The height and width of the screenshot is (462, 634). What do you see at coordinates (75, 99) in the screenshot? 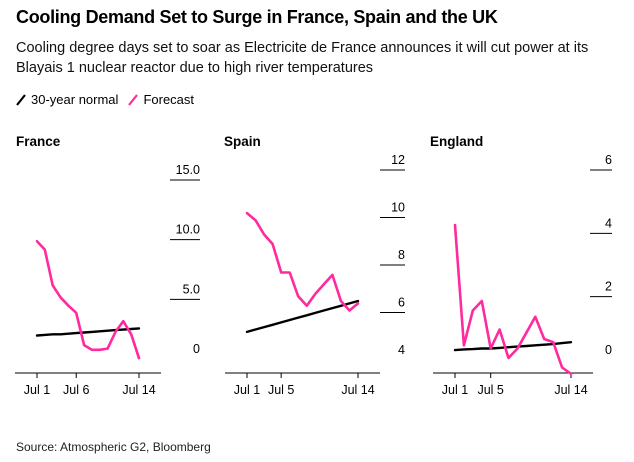
I see `legend-label-normal: 30-year normal` at bounding box center [75, 99].